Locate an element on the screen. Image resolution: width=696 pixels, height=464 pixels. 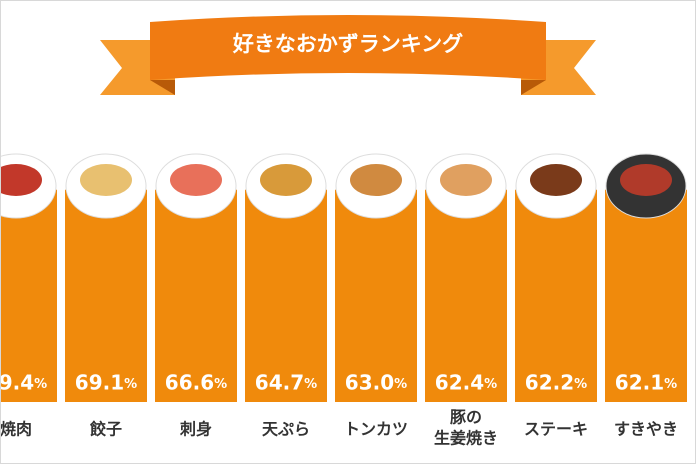
category-label: トンカツ is located at coordinates (376, 429).